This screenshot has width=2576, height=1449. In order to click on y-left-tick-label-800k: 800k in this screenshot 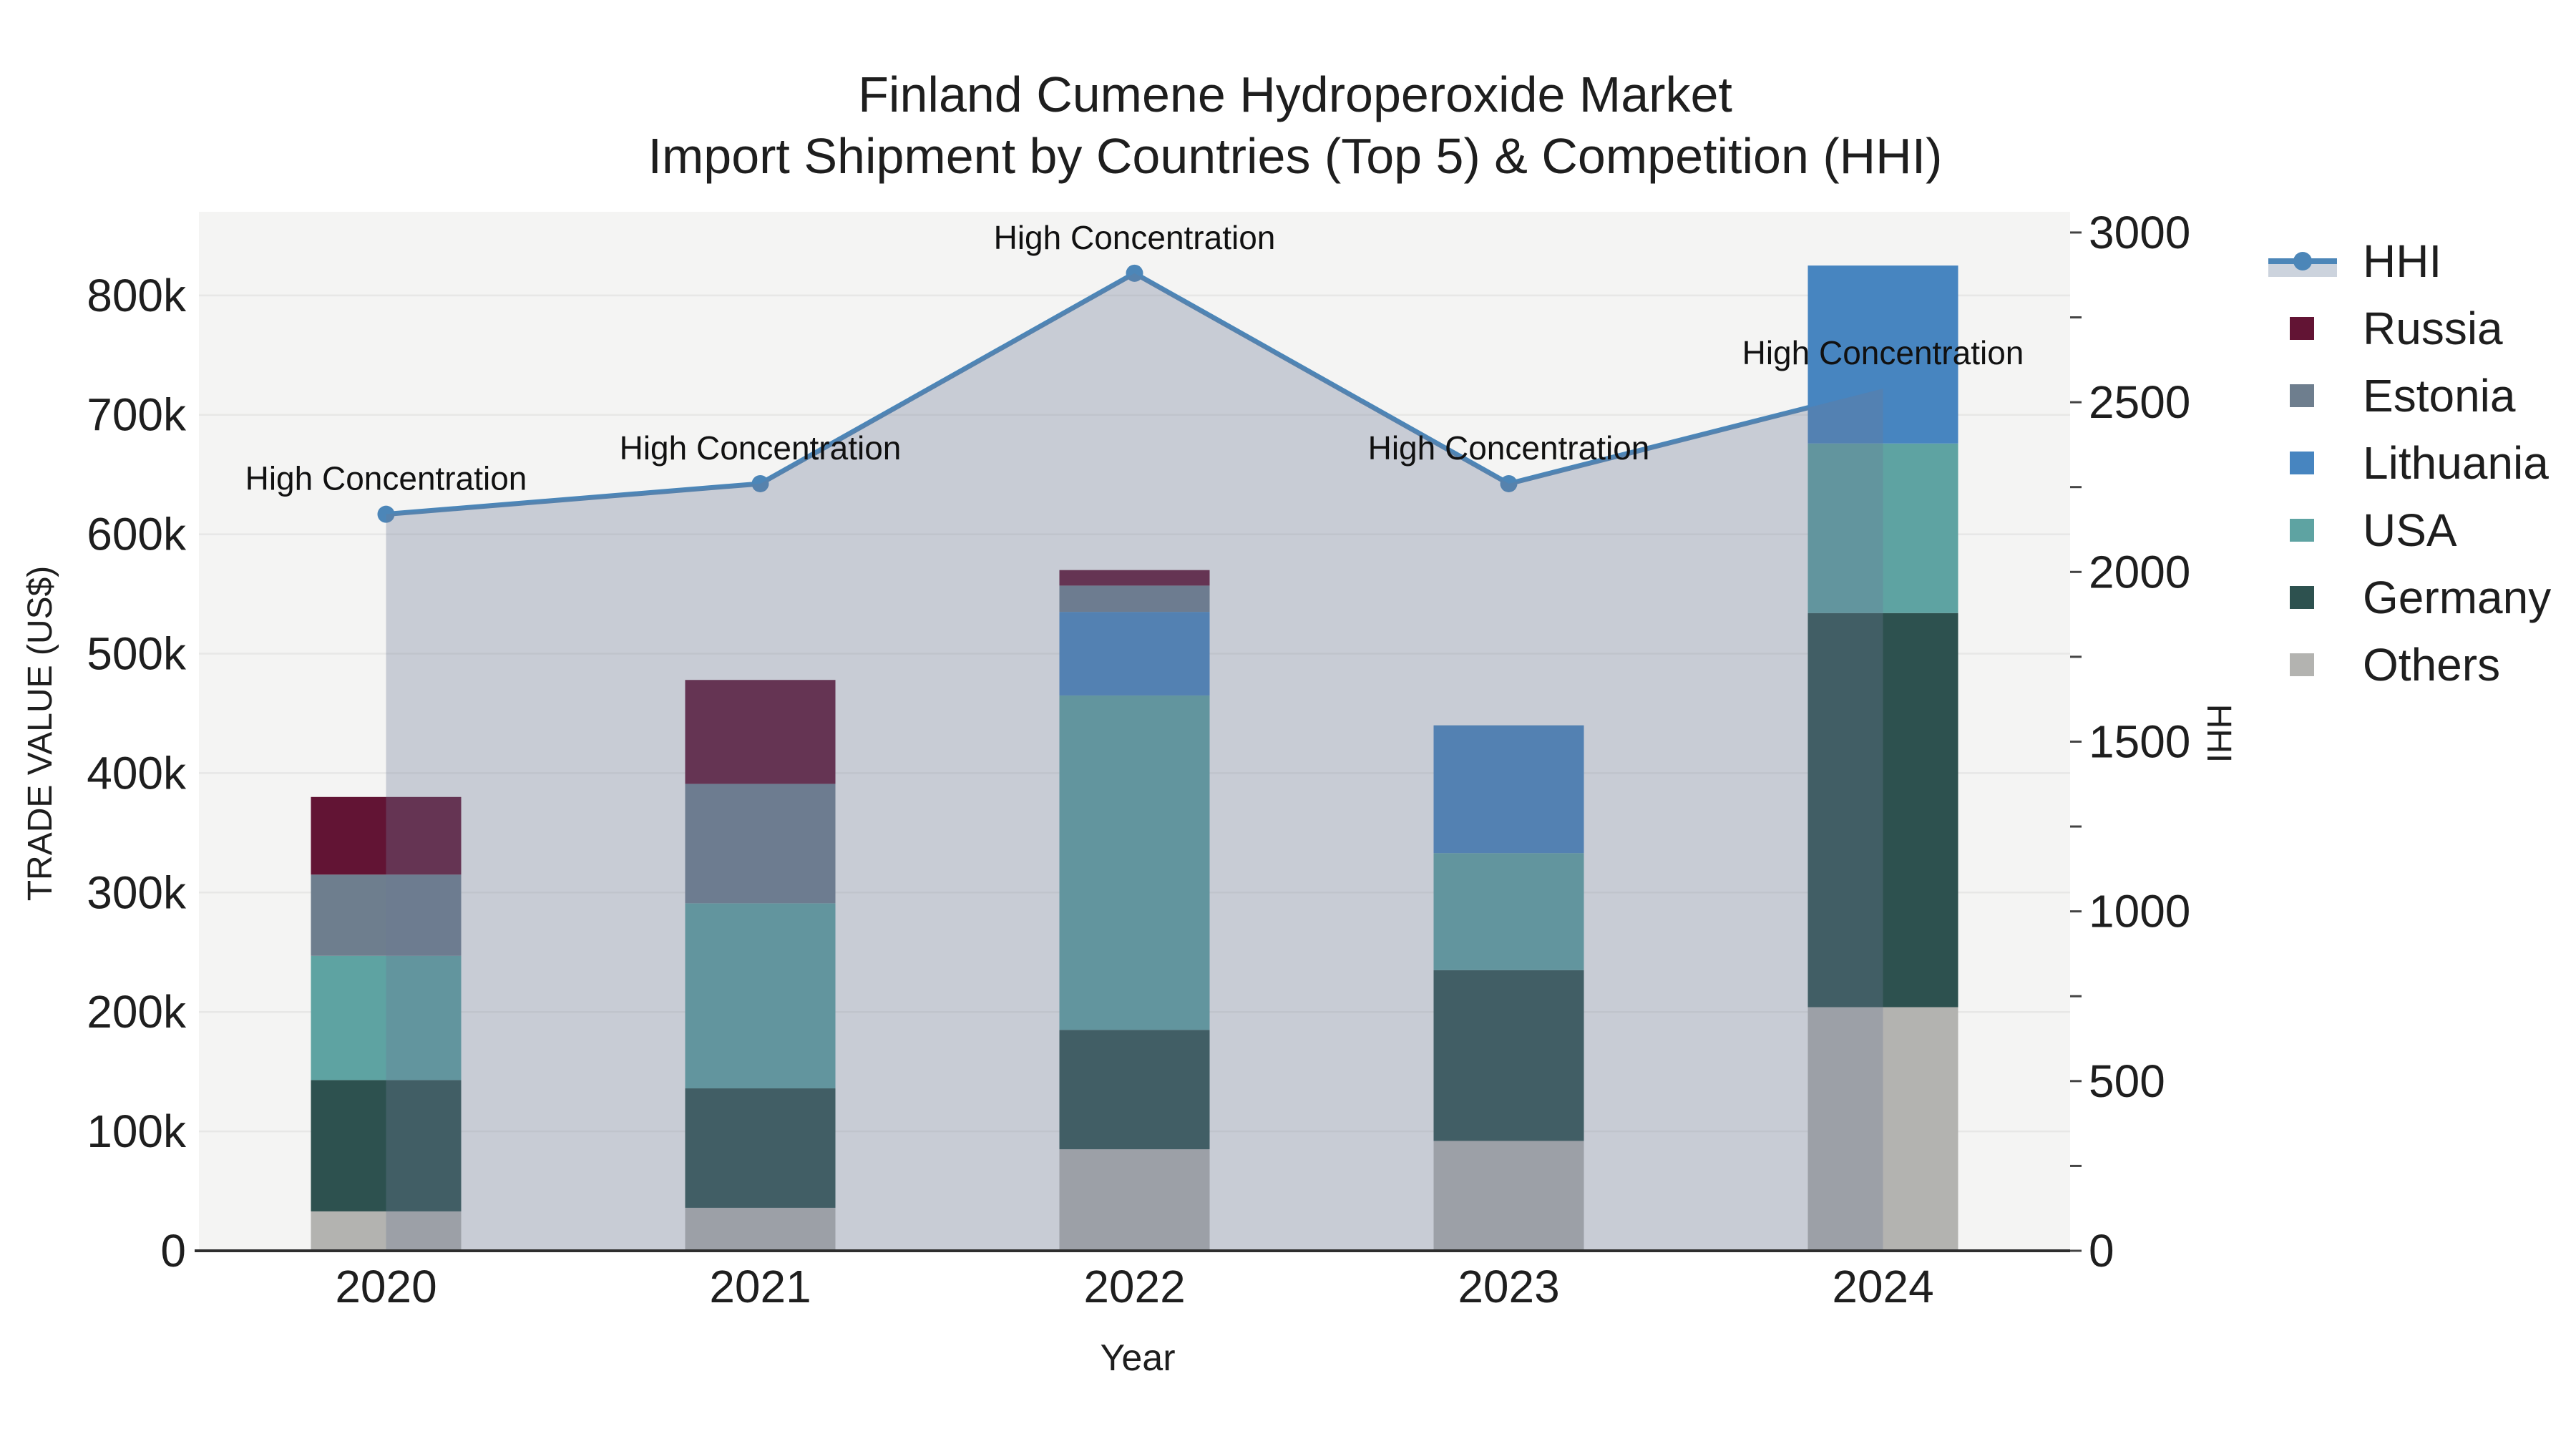, I will do `click(137, 295)`.